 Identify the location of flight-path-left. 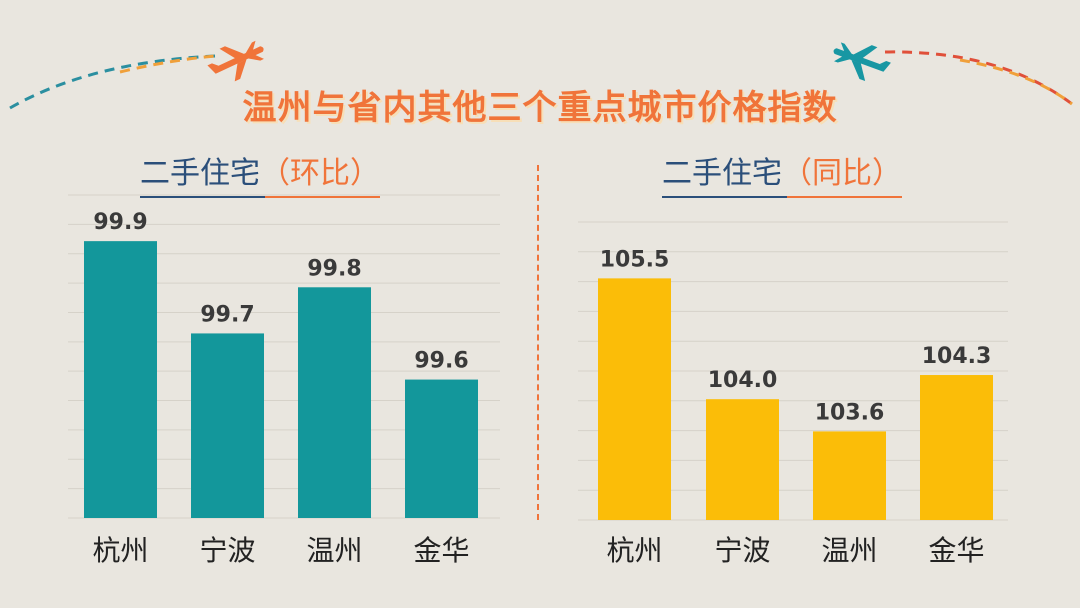
(112, 82).